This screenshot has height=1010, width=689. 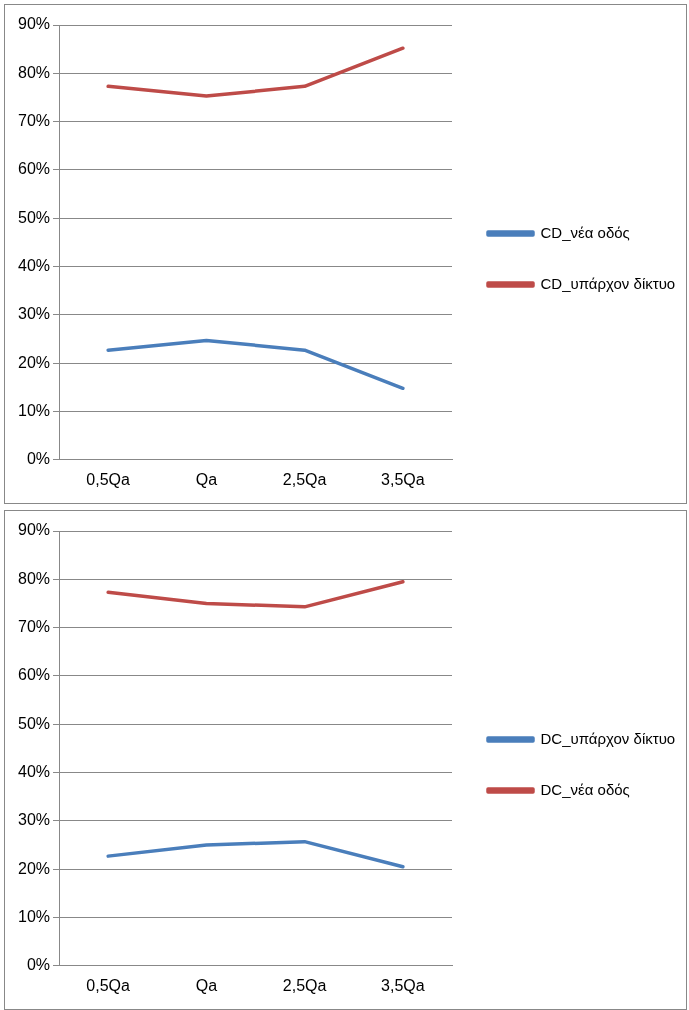 What do you see at coordinates (608, 738) in the screenshot?
I see `legend-label: DC_υπάρχον δίκτυο` at bounding box center [608, 738].